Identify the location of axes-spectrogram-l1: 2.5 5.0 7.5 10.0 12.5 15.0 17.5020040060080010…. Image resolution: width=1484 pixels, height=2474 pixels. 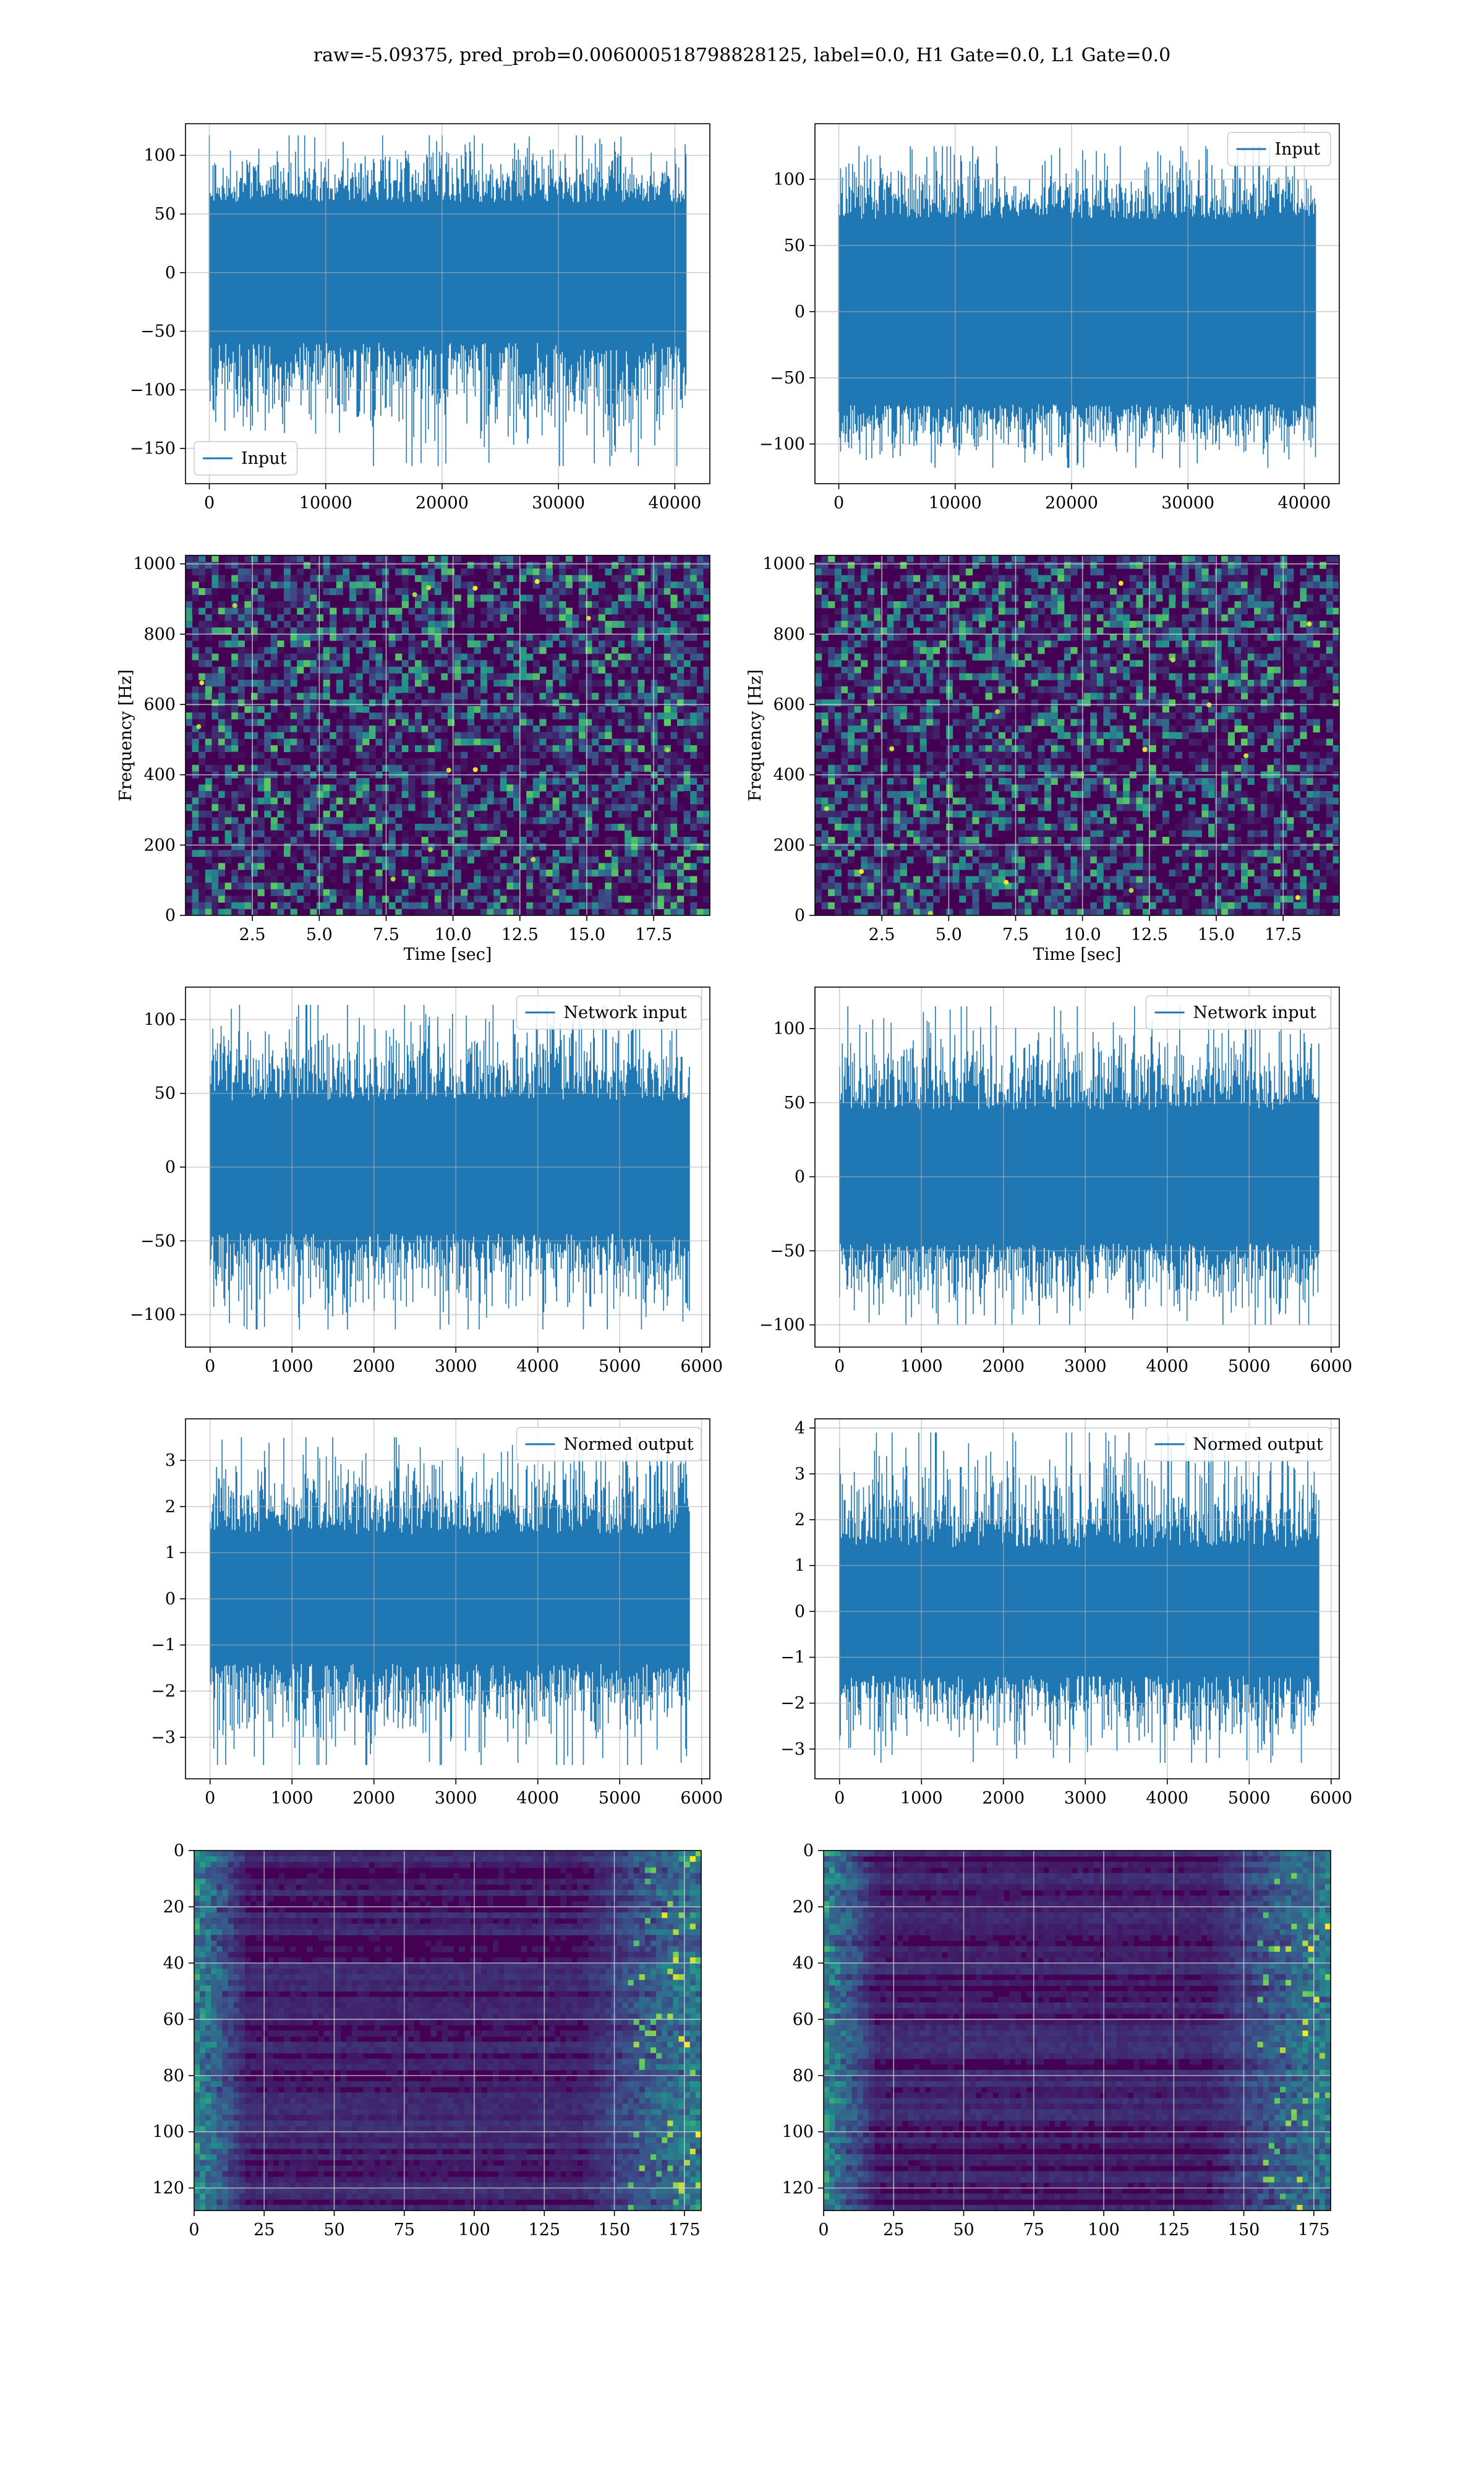
(1043, 759).